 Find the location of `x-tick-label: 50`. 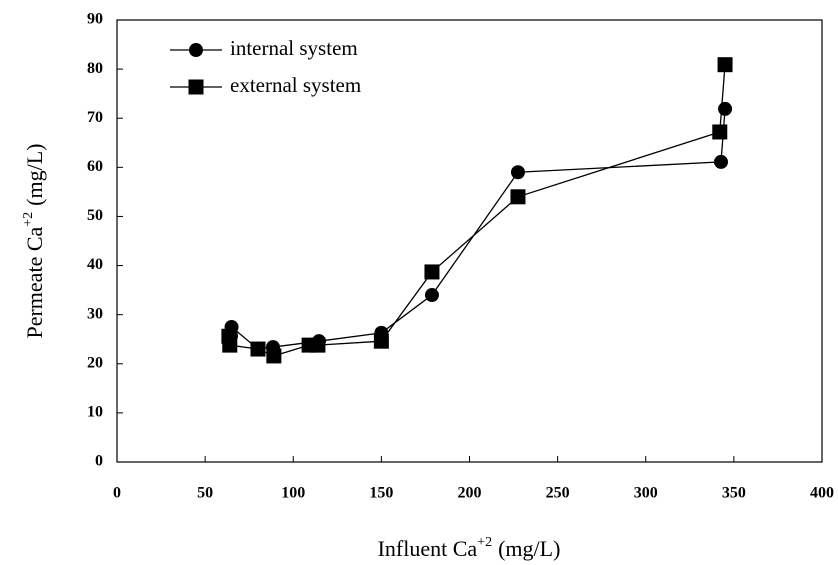

x-tick-label: 50 is located at coordinates (205, 493).